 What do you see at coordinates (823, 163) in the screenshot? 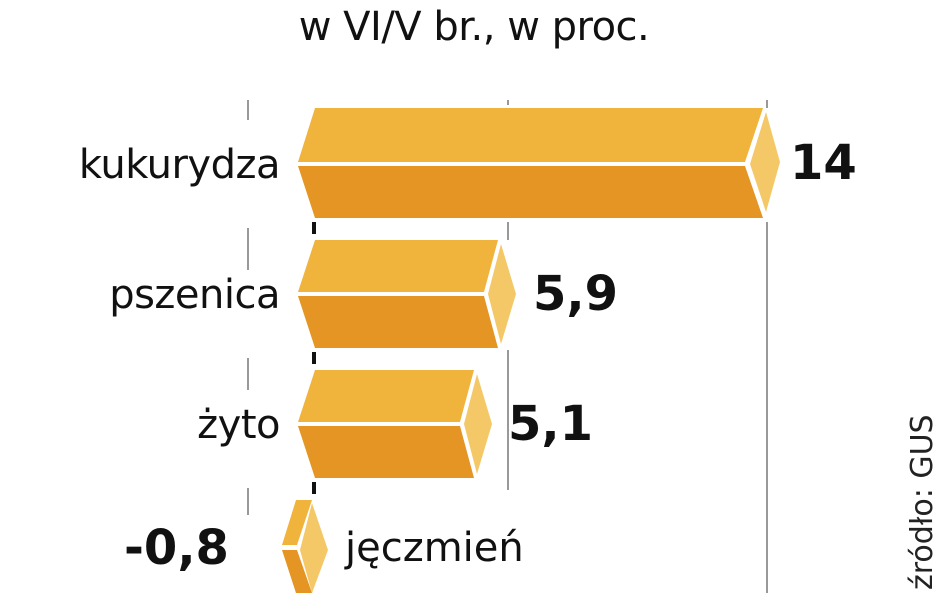
I see `value-label: 14` at bounding box center [823, 163].